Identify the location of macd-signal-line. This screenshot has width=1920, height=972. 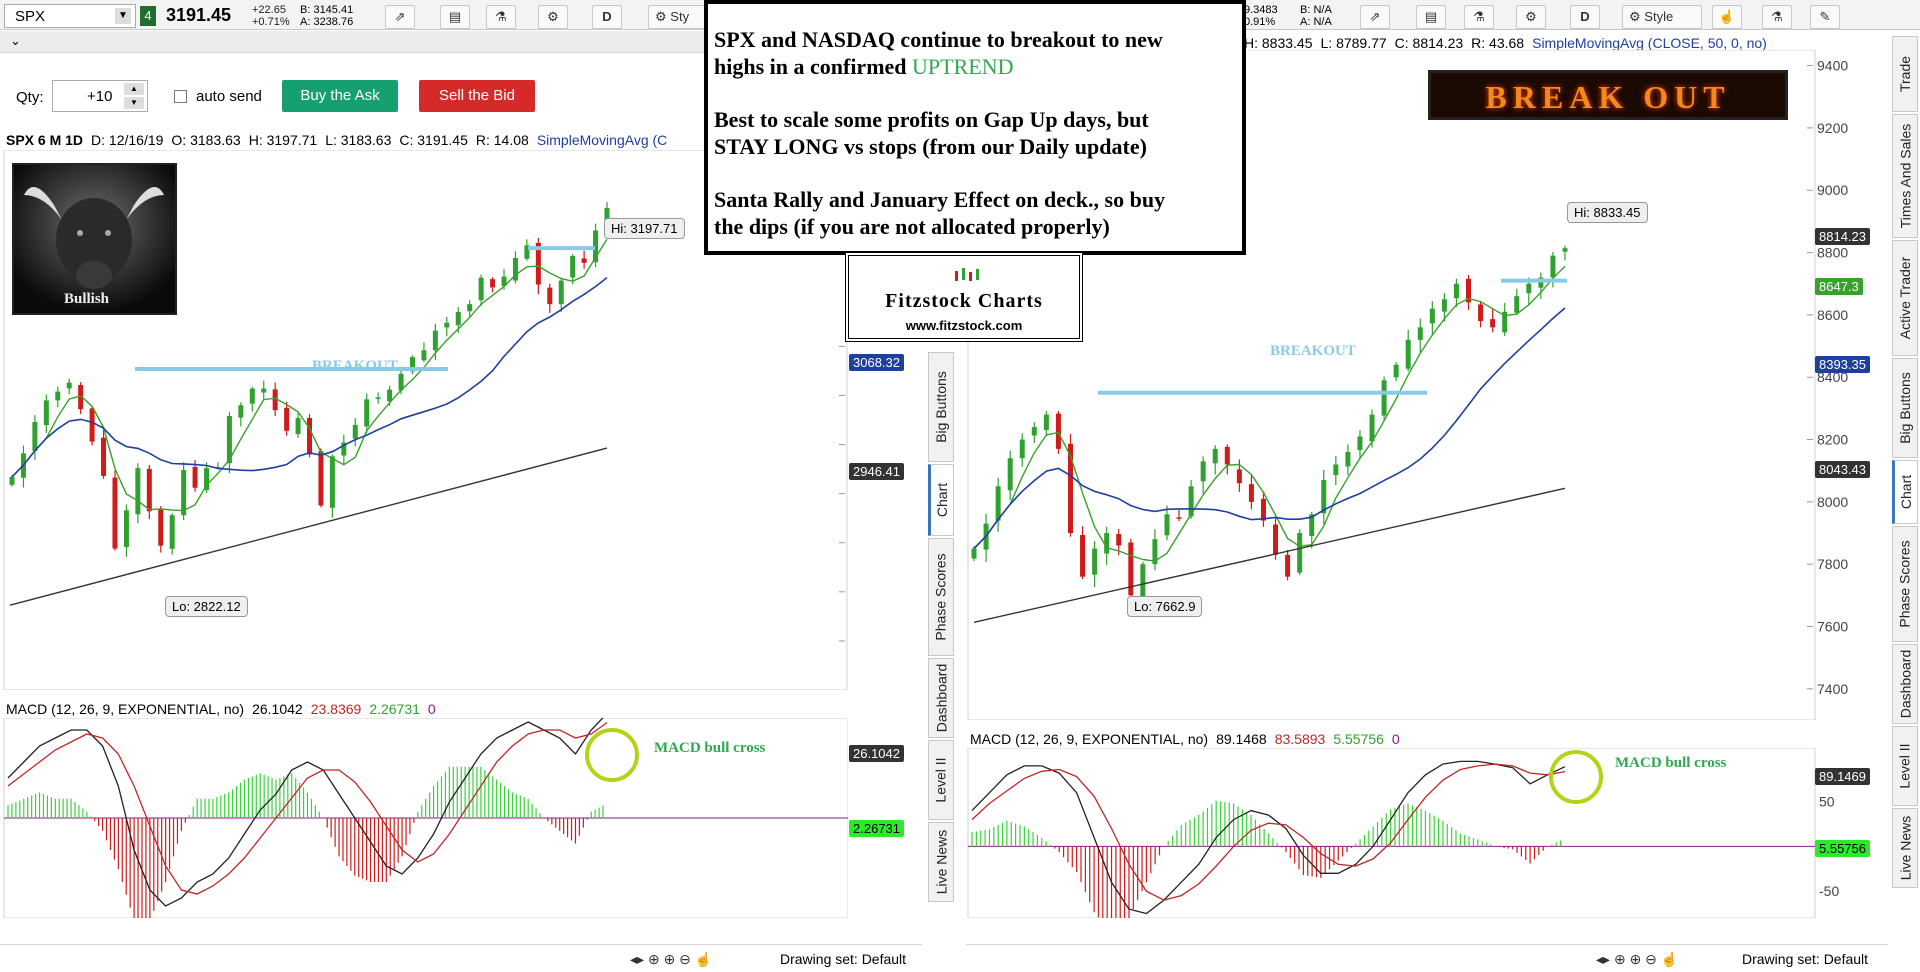
(307, 808).